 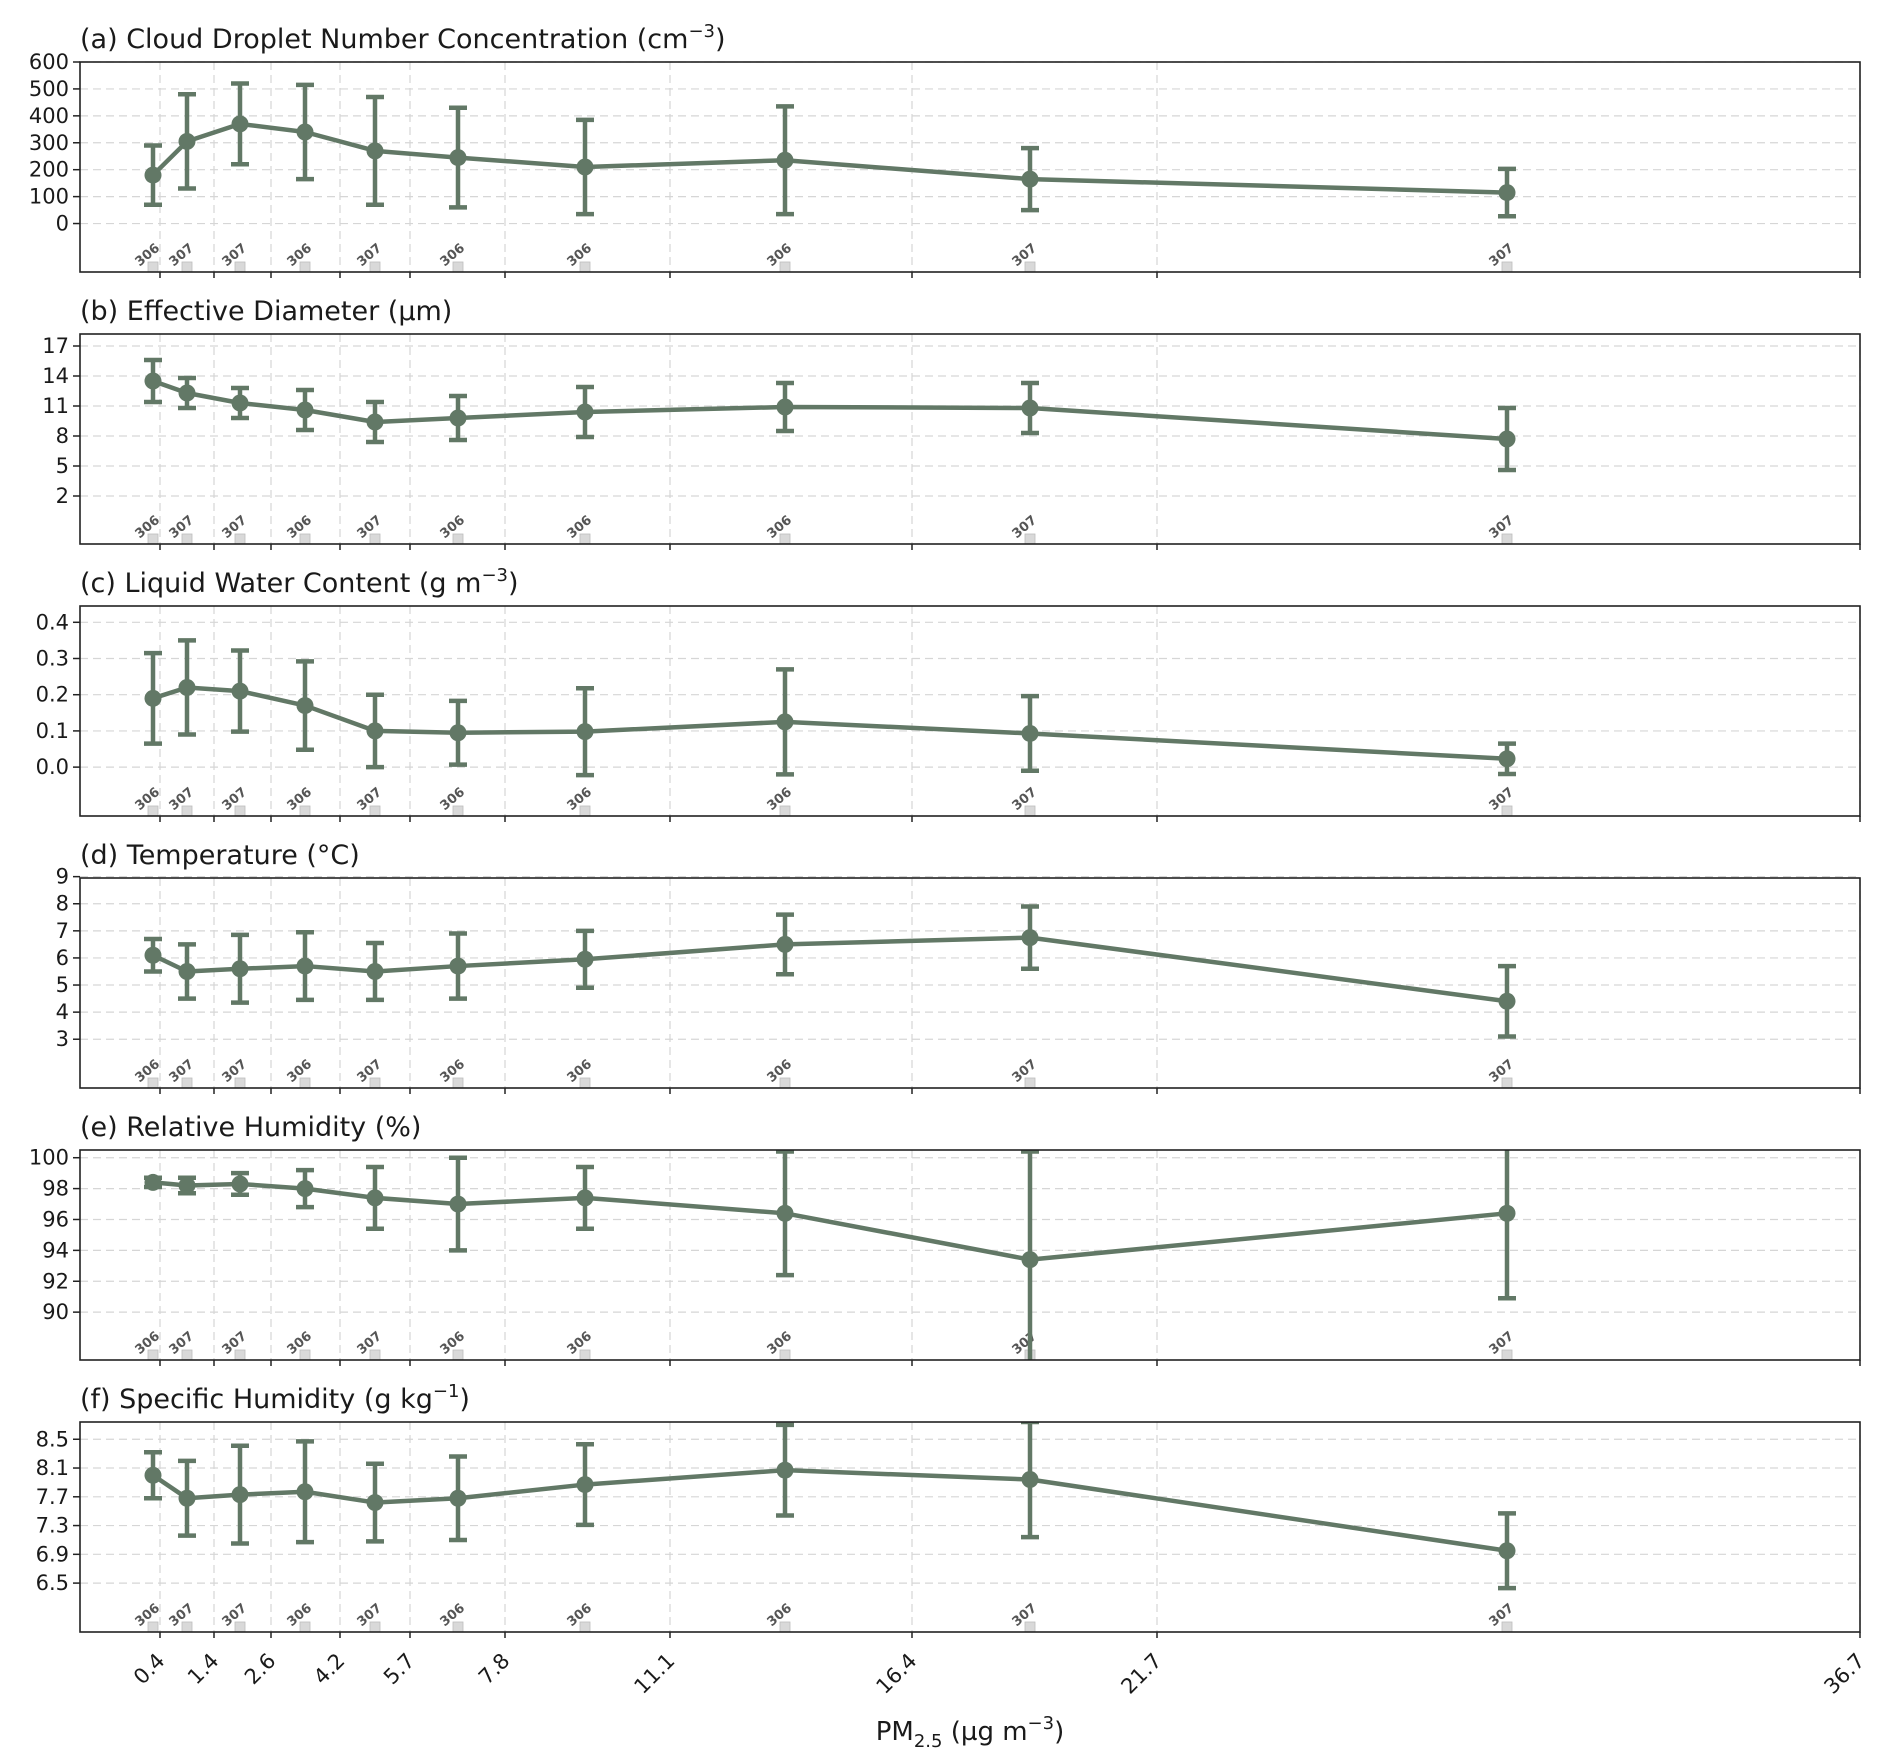 I want to click on panel-title-main: (e) Relative Humidity (%), so click(x=250, y=1127).